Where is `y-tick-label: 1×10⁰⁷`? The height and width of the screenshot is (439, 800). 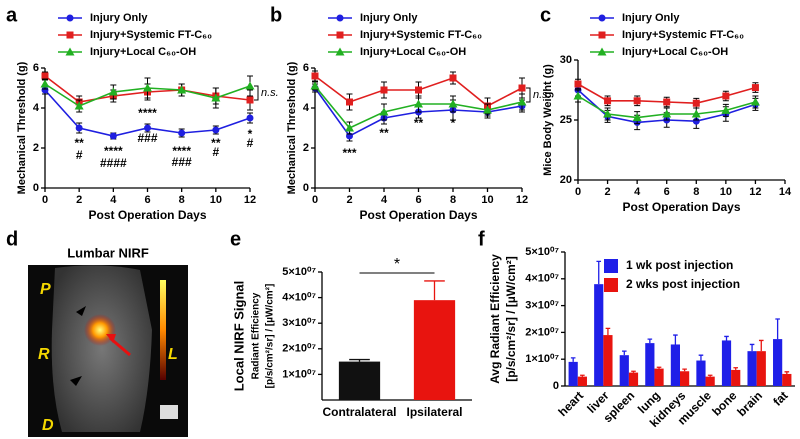 y-tick-label: 1×10⁰⁷ is located at coordinates (299, 374).